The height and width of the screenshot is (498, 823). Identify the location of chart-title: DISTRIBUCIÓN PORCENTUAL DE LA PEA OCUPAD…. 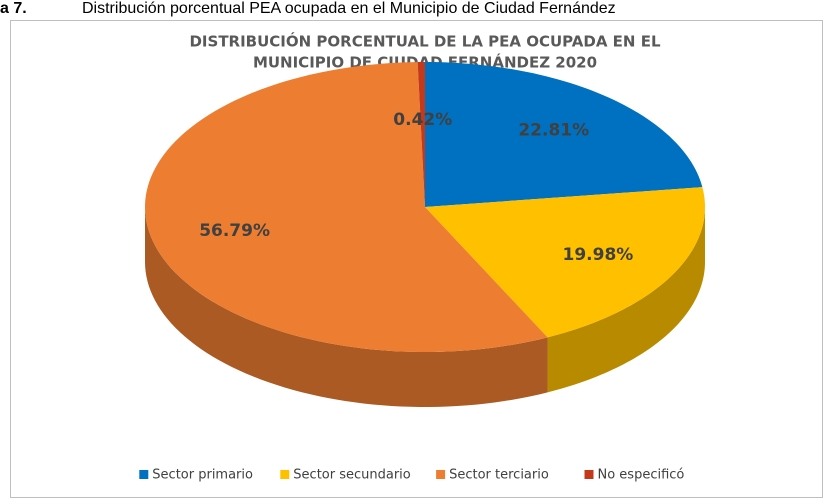
(424, 41).